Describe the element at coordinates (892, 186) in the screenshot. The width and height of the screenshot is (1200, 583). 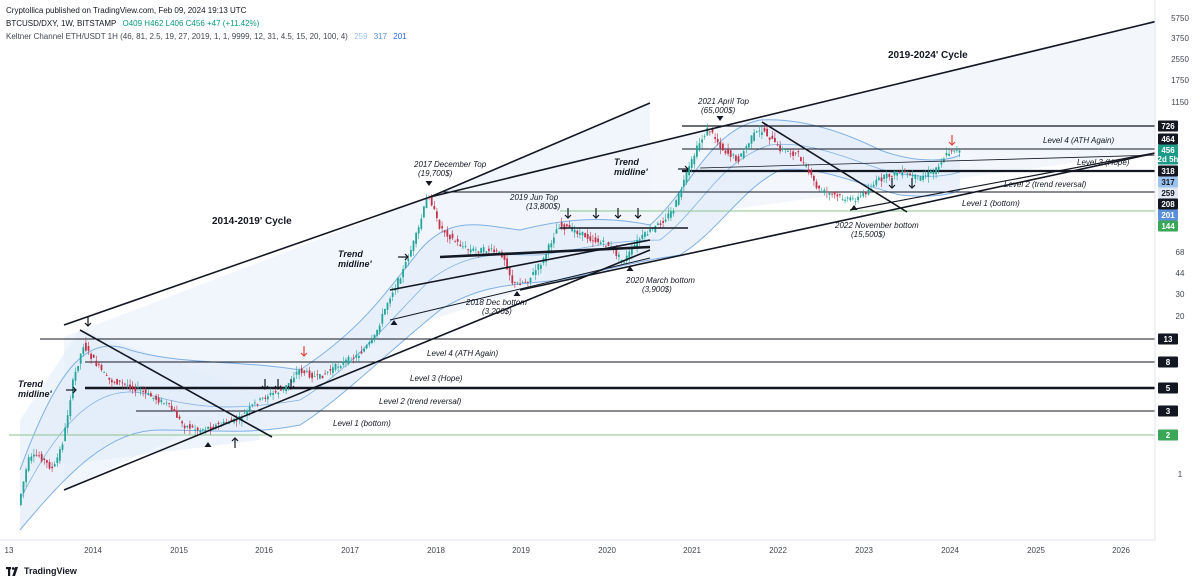
I see `arrow-head` at that location.